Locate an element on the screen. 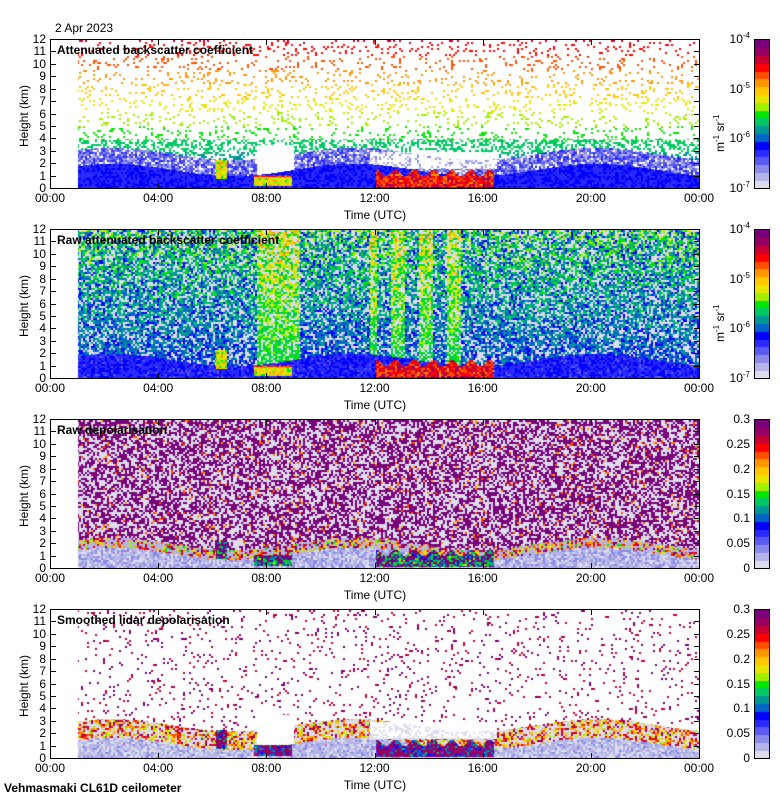  tick-base: 0.15 is located at coordinates (738, 683).